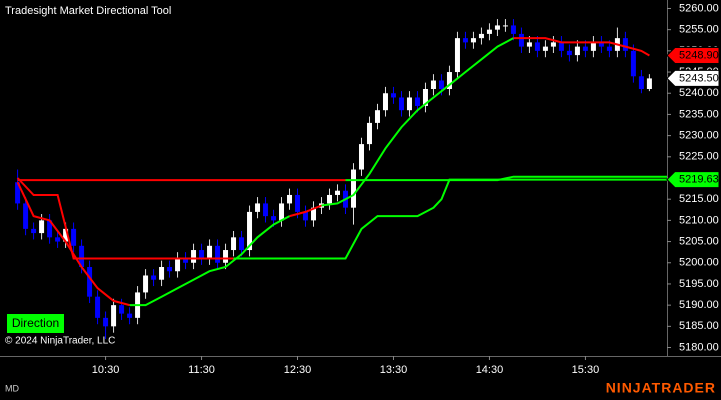 The width and height of the screenshot is (721, 400). What do you see at coordinates (60, 341) in the screenshot?
I see `copyright: © 2024 NinjaTrader, LLC` at bounding box center [60, 341].